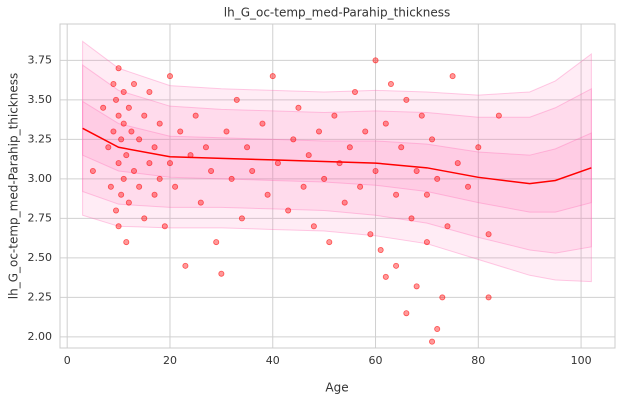  Describe the element at coordinates (40, 99) in the screenshot. I see `y-tick-label: 3.50` at that location.